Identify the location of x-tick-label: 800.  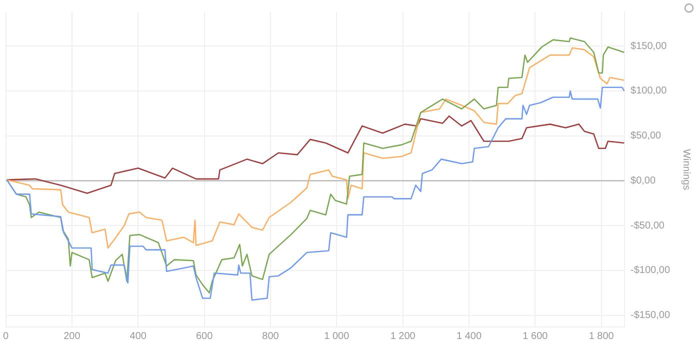
(271, 336).